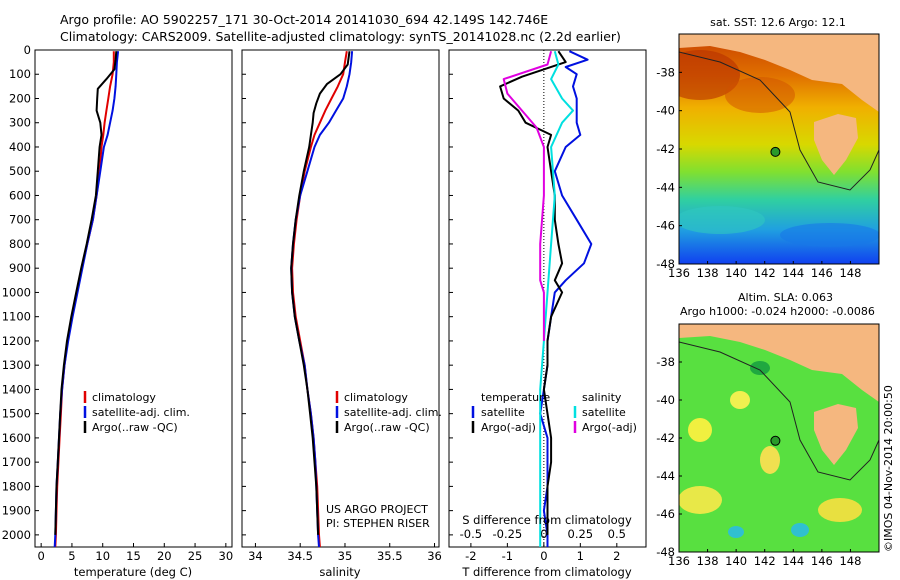 This screenshot has height=580, width=900. Describe the element at coordinates (616, 556) in the screenshot. I see `x-tick-label: 2` at that location.